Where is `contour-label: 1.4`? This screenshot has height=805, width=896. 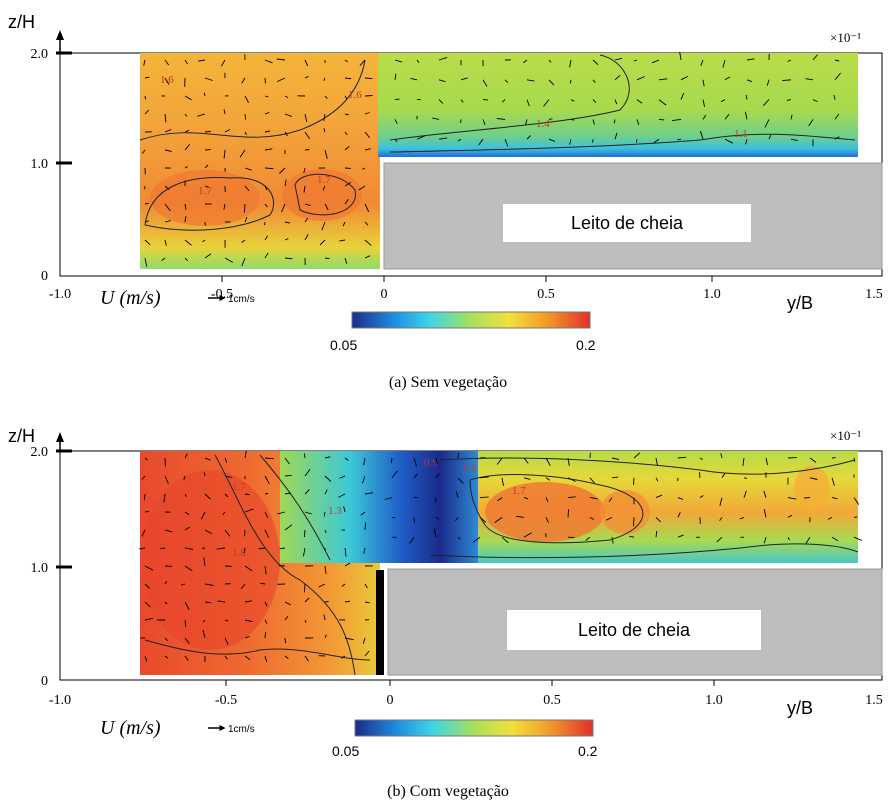
contour-label: 1.4 is located at coordinates (543, 124).